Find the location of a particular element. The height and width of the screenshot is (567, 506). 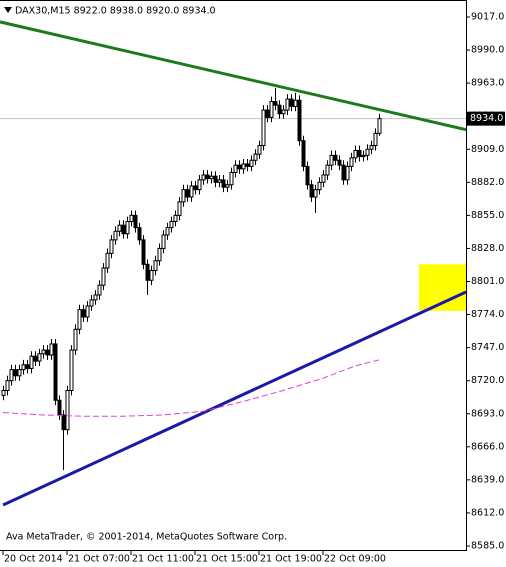

y-tick-label: 8639.0 is located at coordinates (487, 479).